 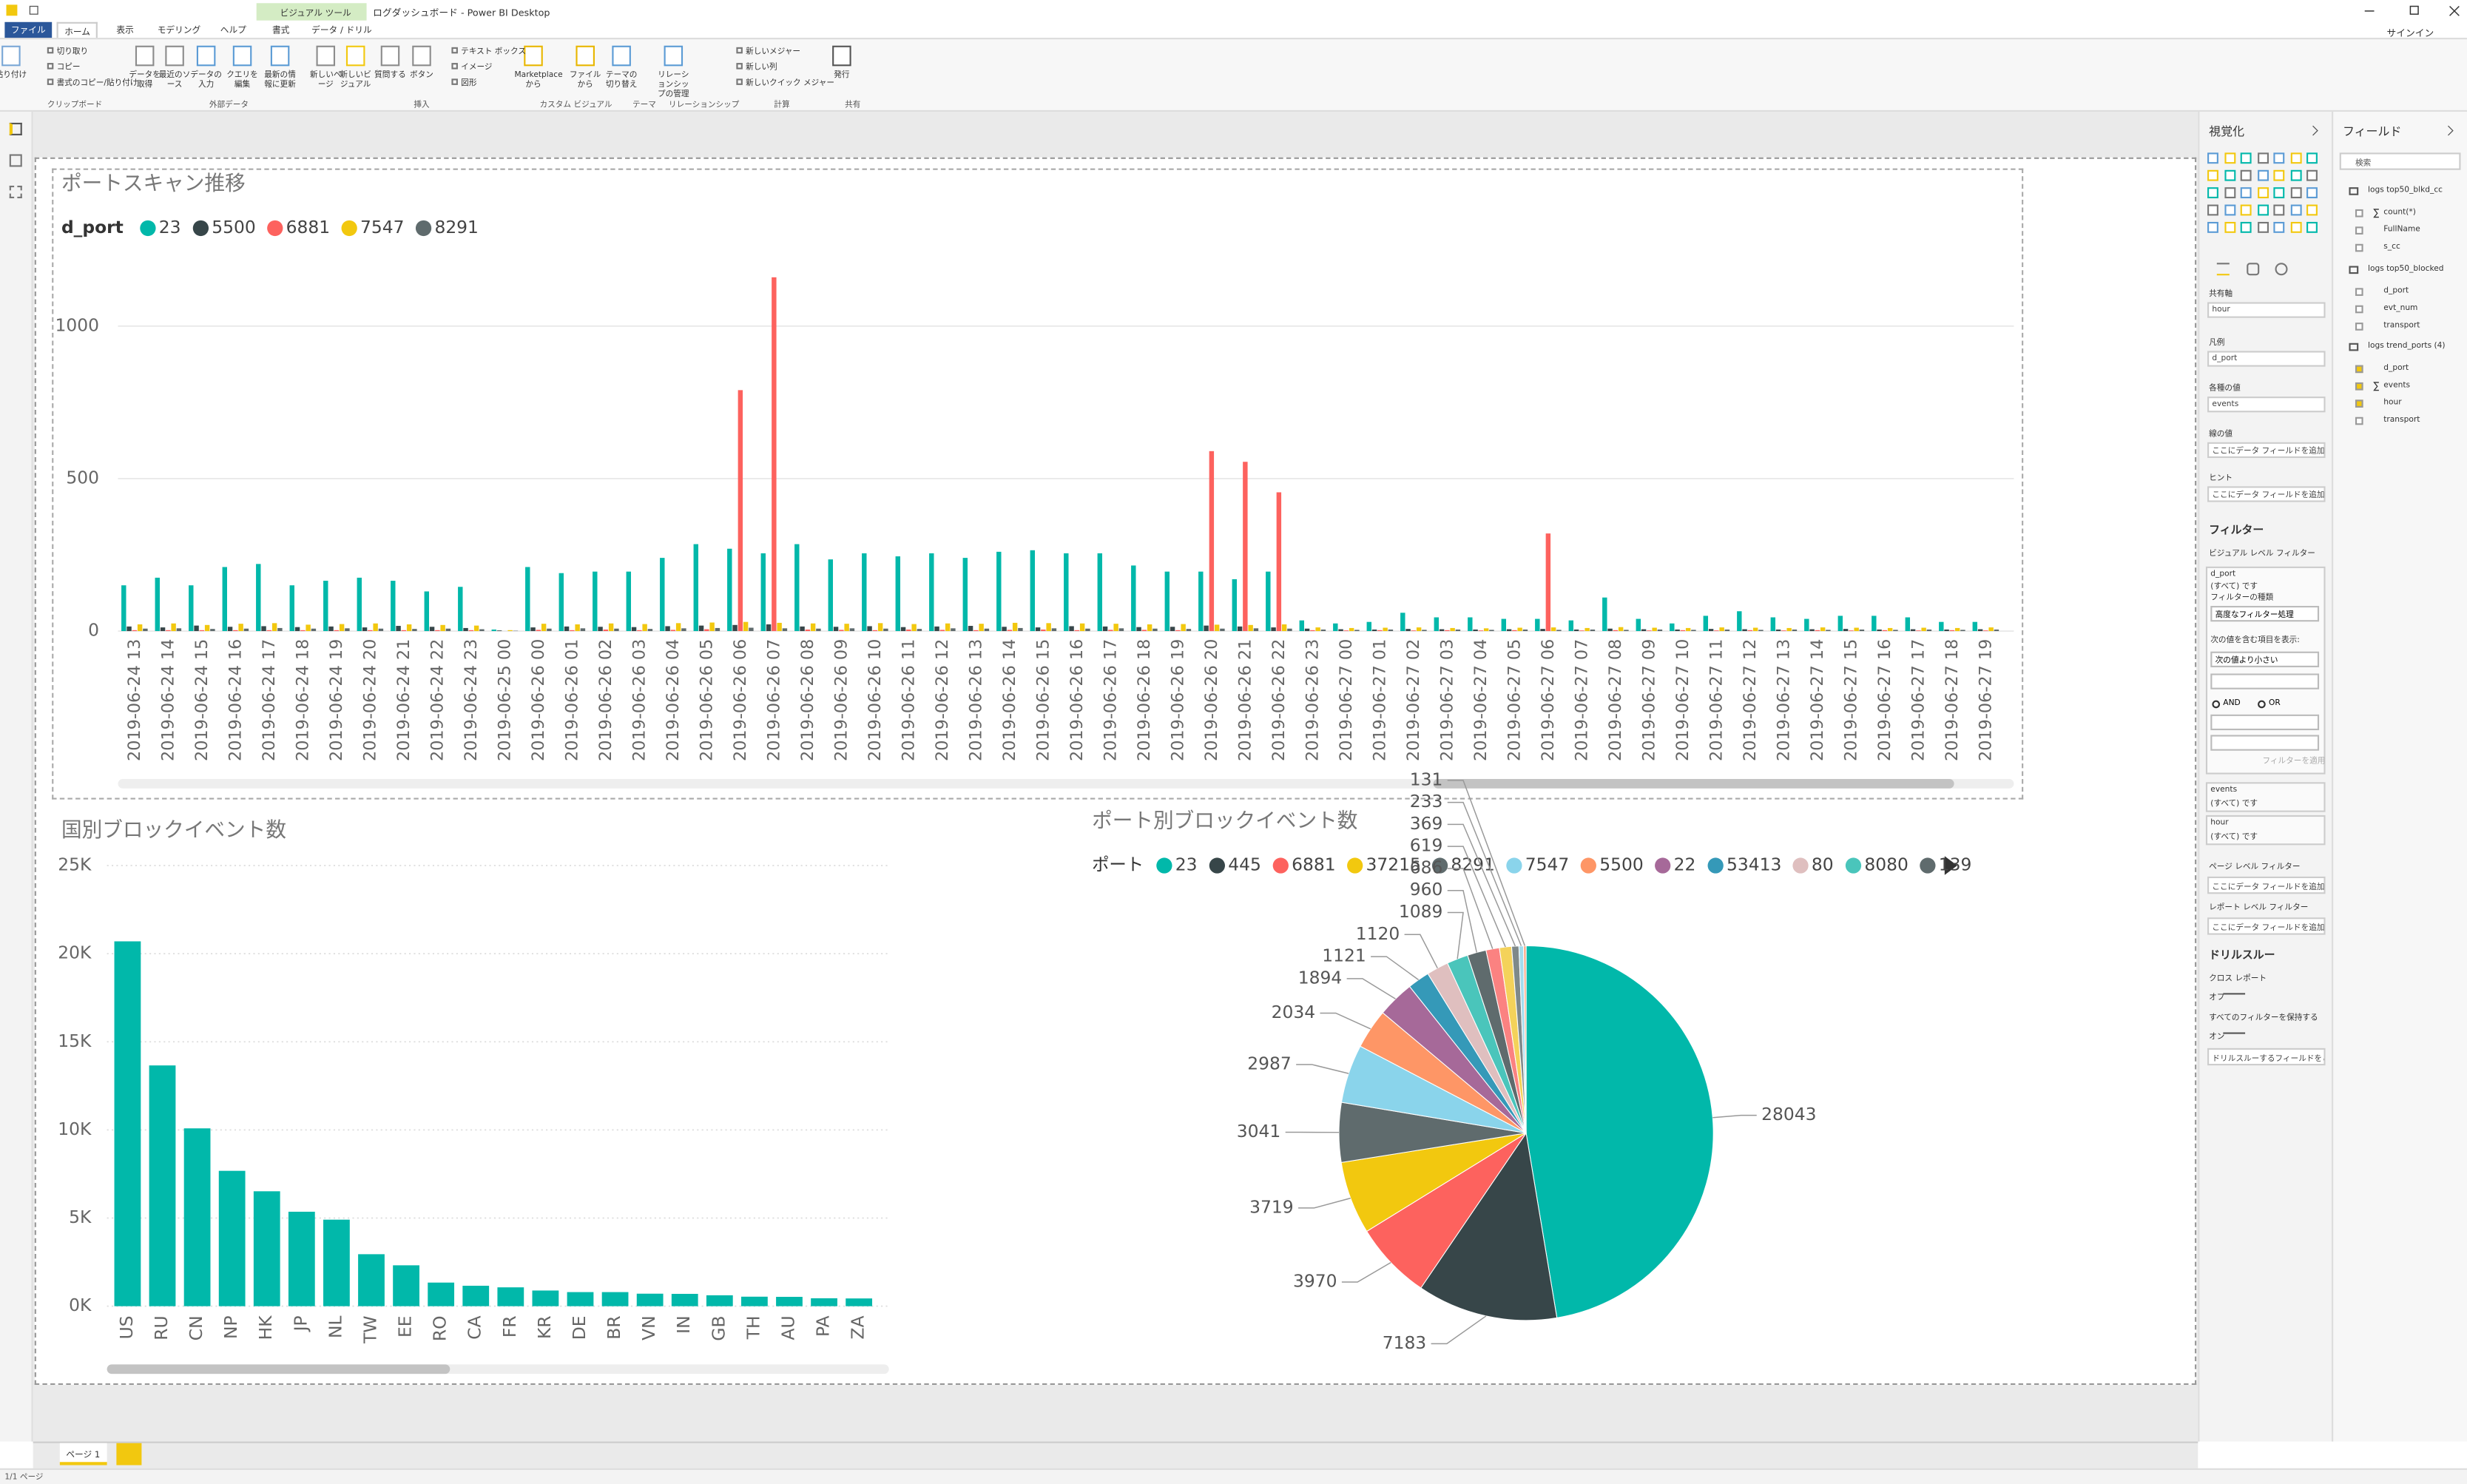 What do you see at coordinates (673, 85) in the screenshot?
I see `ribbon-button: リレーションシップの管理` at bounding box center [673, 85].